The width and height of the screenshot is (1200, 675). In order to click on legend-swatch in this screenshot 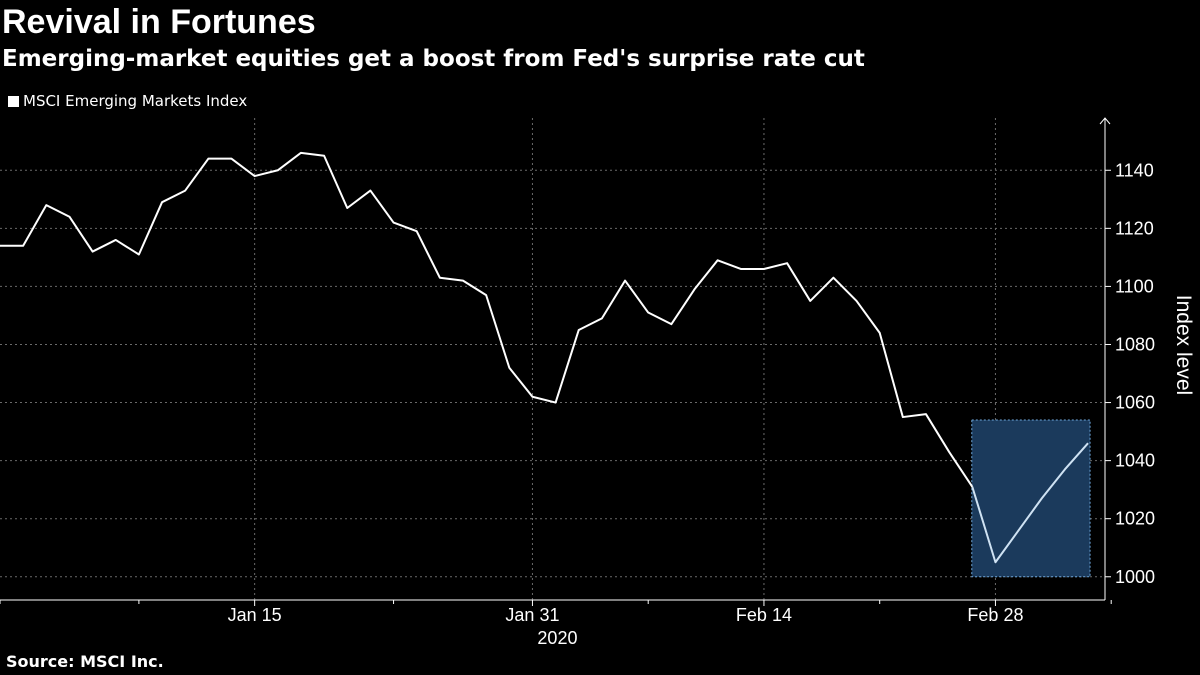, I will do `click(13, 101)`.